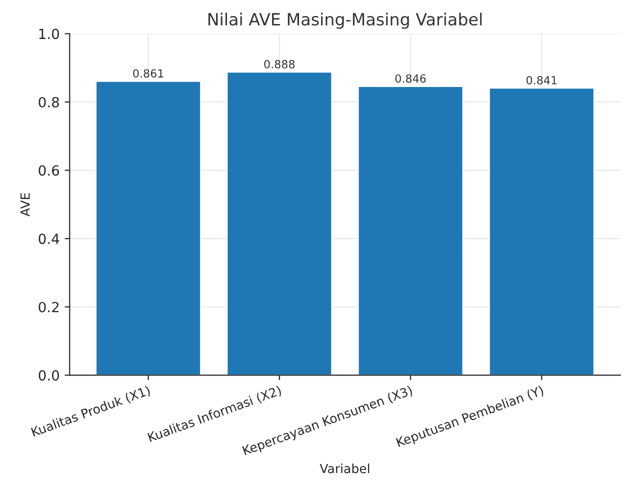  What do you see at coordinates (148, 73) in the screenshot?
I see `data-label: 0.861` at bounding box center [148, 73].